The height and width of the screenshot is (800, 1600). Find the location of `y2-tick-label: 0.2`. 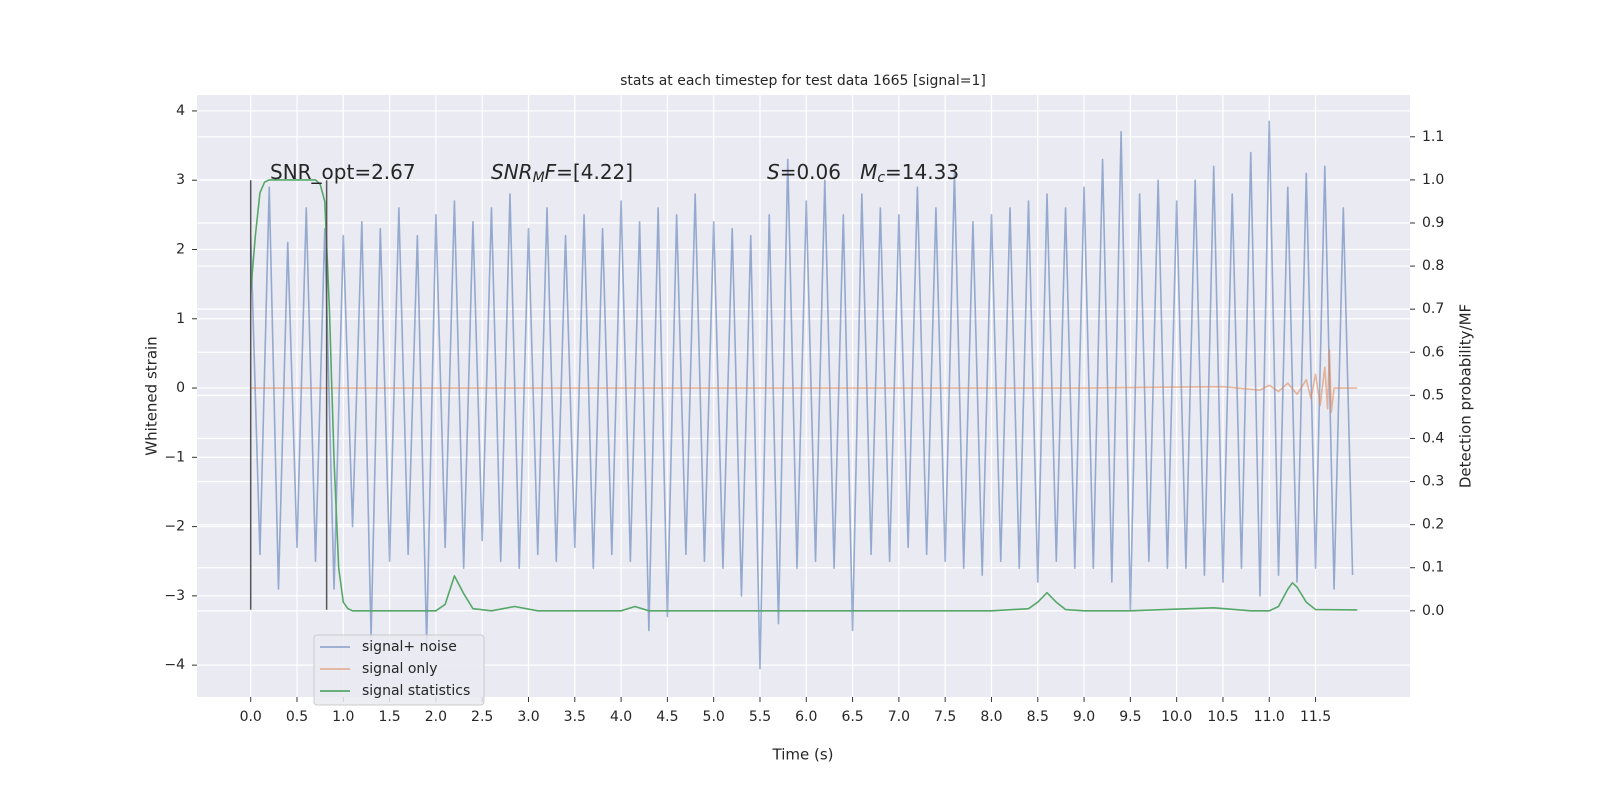

y2-tick-label: 0.2 is located at coordinates (1433, 525).